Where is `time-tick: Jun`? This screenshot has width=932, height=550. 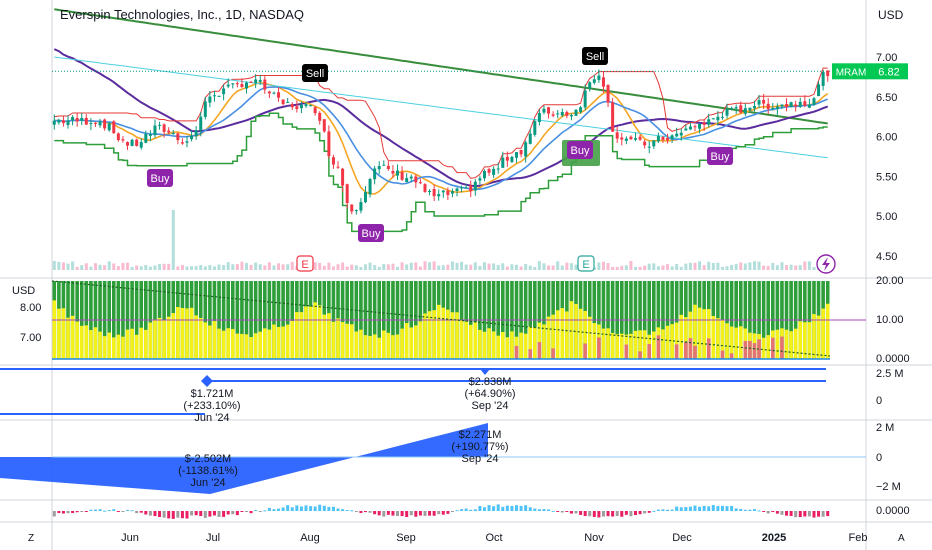 time-tick: Jun is located at coordinates (130, 538).